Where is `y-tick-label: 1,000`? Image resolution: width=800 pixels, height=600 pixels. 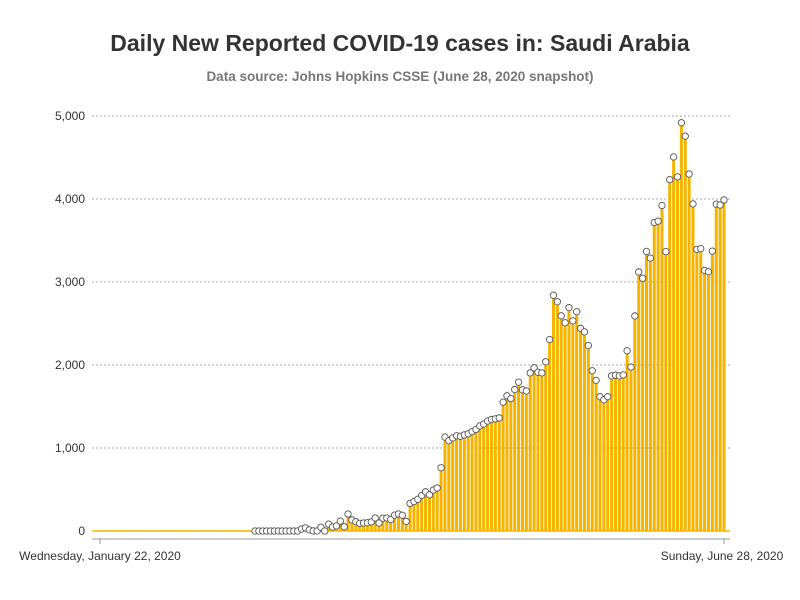
y-tick-label: 1,000 is located at coordinates (70, 448).